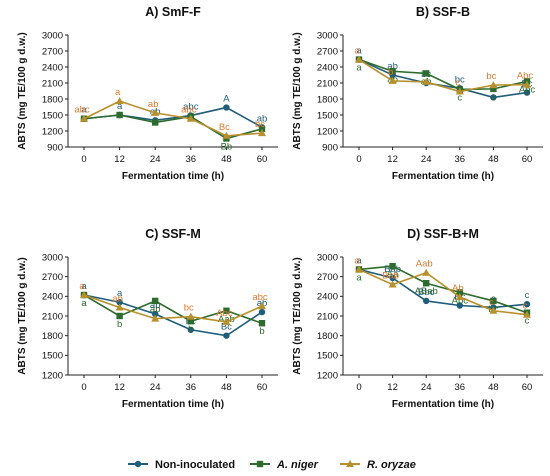 This screenshot has height=476, width=550. What do you see at coordinates (226, 159) in the screenshot?
I see `x-tick-label: 48` at bounding box center [226, 159].